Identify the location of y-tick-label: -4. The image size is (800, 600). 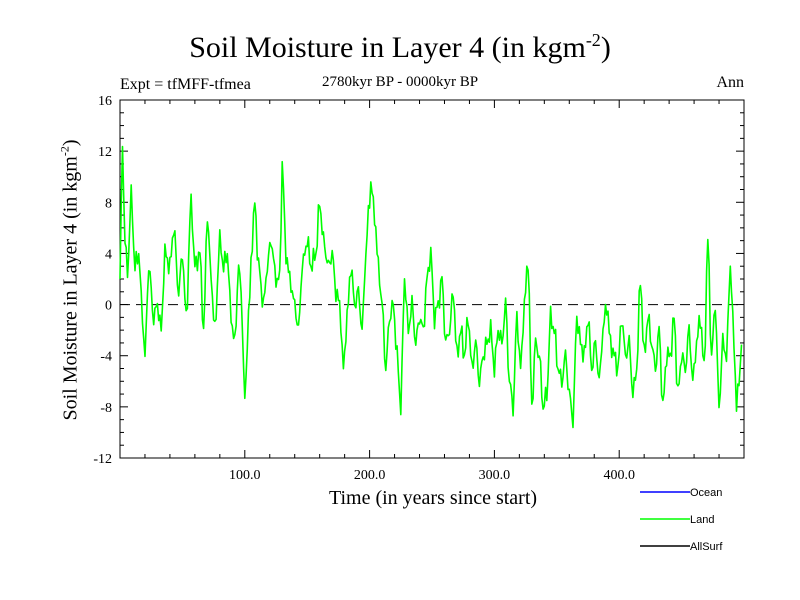
(106, 357).